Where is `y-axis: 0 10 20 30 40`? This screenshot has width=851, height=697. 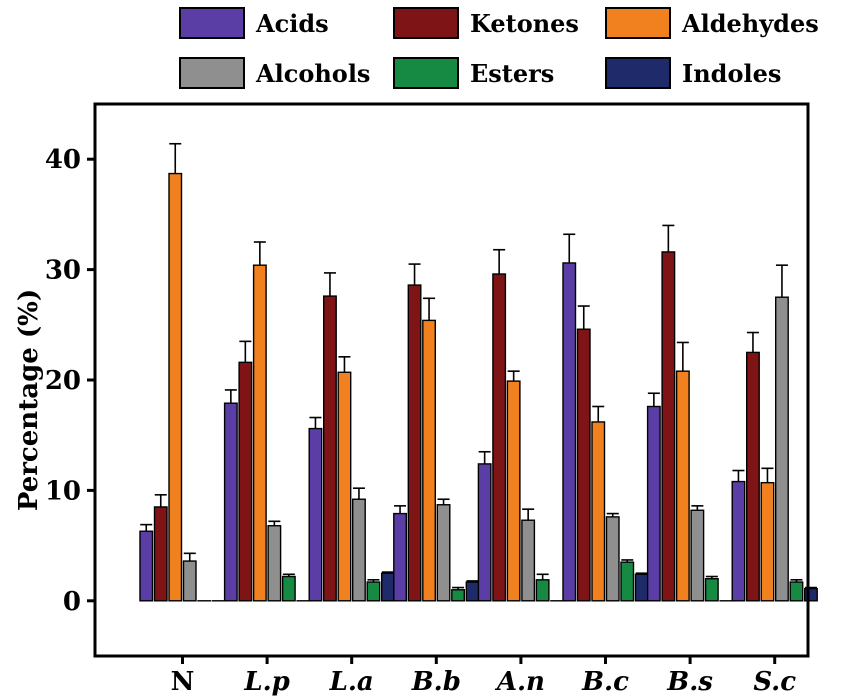
y-axis: 0 10 20 30 40 is located at coordinates (70, 381).